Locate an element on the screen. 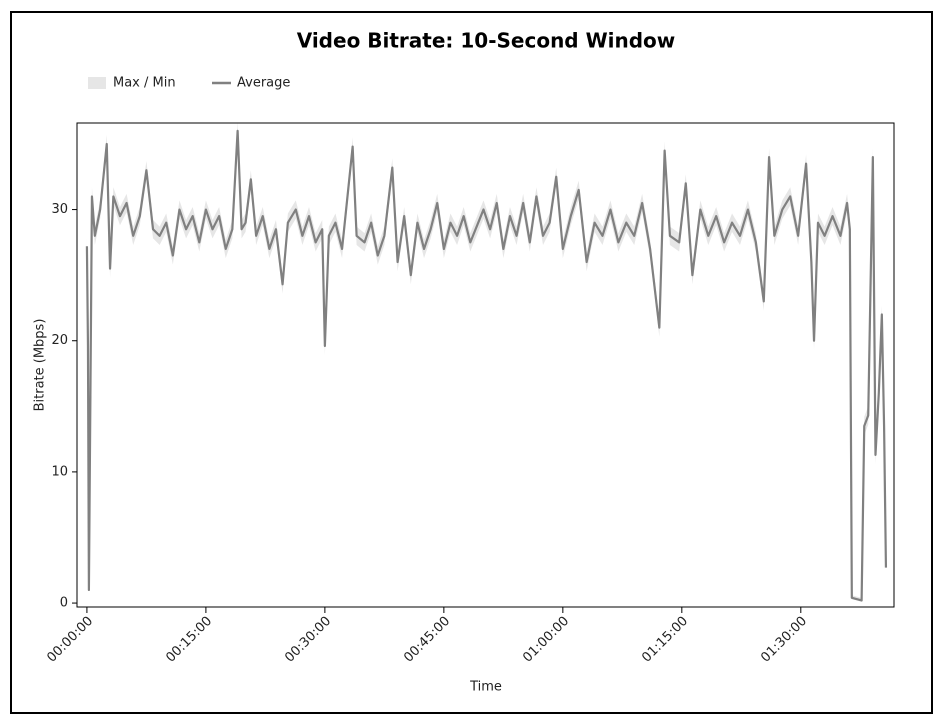 Image resolution: width=945 pixels, height=726 pixels. legend-label: Max / Min is located at coordinates (144, 83).